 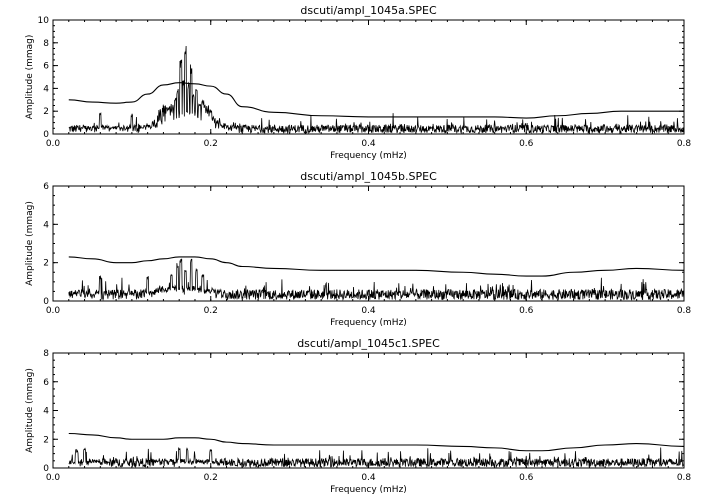 What do you see at coordinates (368, 10) in the screenshot?
I see `chart-title: dscuti/ampl_1045a.SPEC` at bounding box center [368, 10].